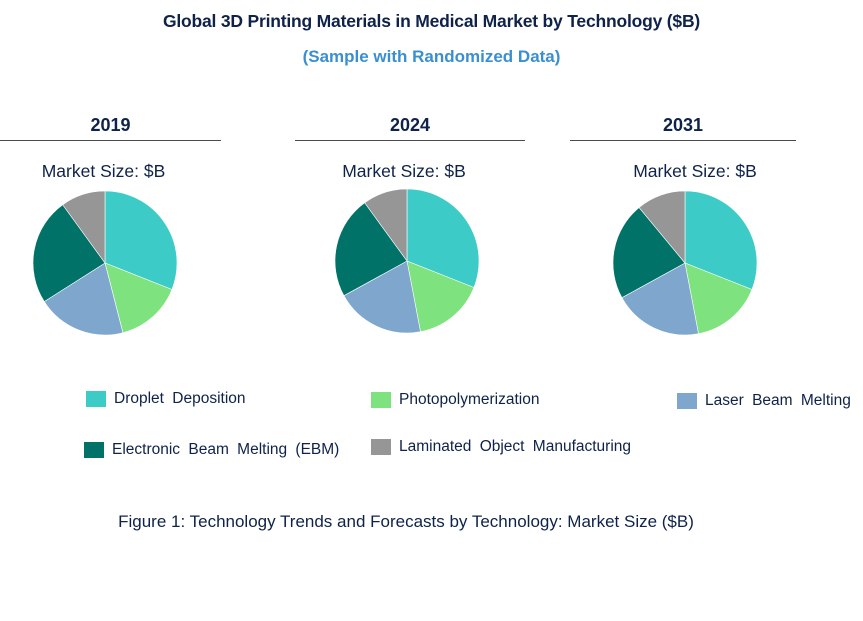 The height and width of the screenshot is (621, 863). What do you see at coordinates (683, 128) in the screenshot?
I see `panel-year: 2031` at bounding box center [683, 128].